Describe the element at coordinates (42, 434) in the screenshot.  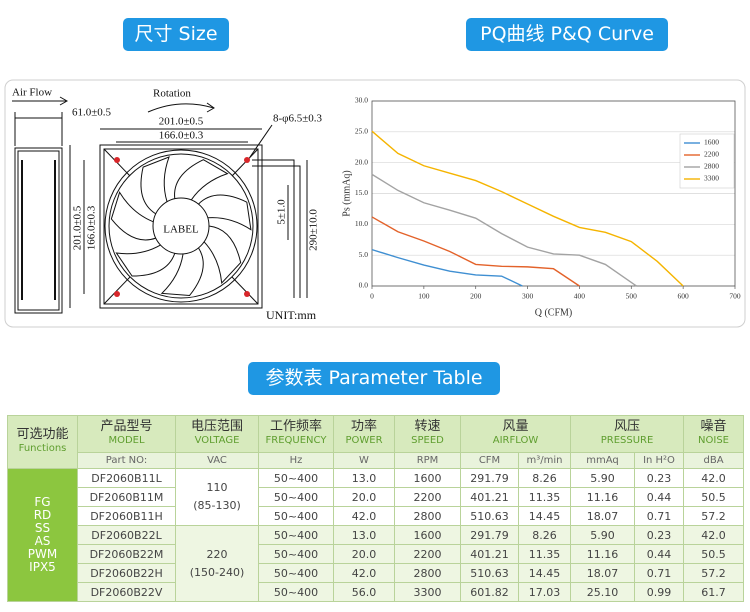
I see `header-zh: 可选功能` at that location.